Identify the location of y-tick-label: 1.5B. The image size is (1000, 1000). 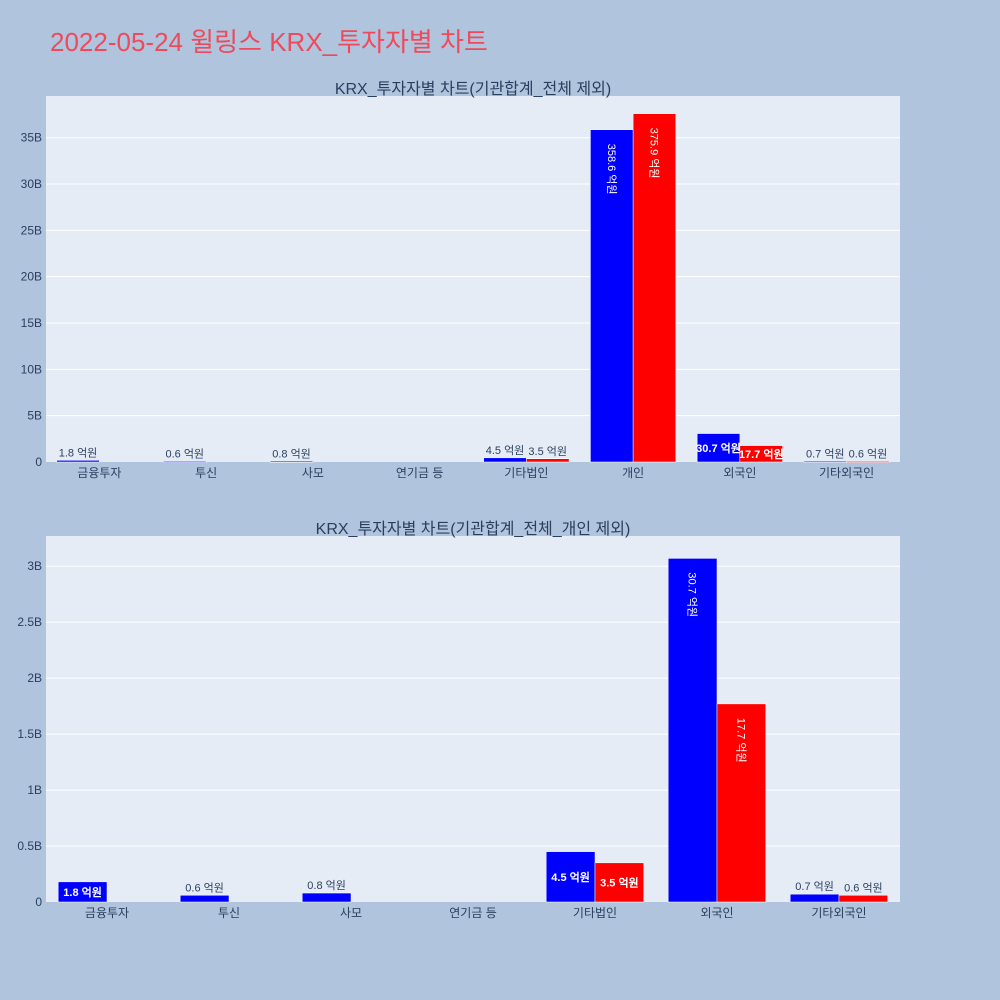
(29, 734).